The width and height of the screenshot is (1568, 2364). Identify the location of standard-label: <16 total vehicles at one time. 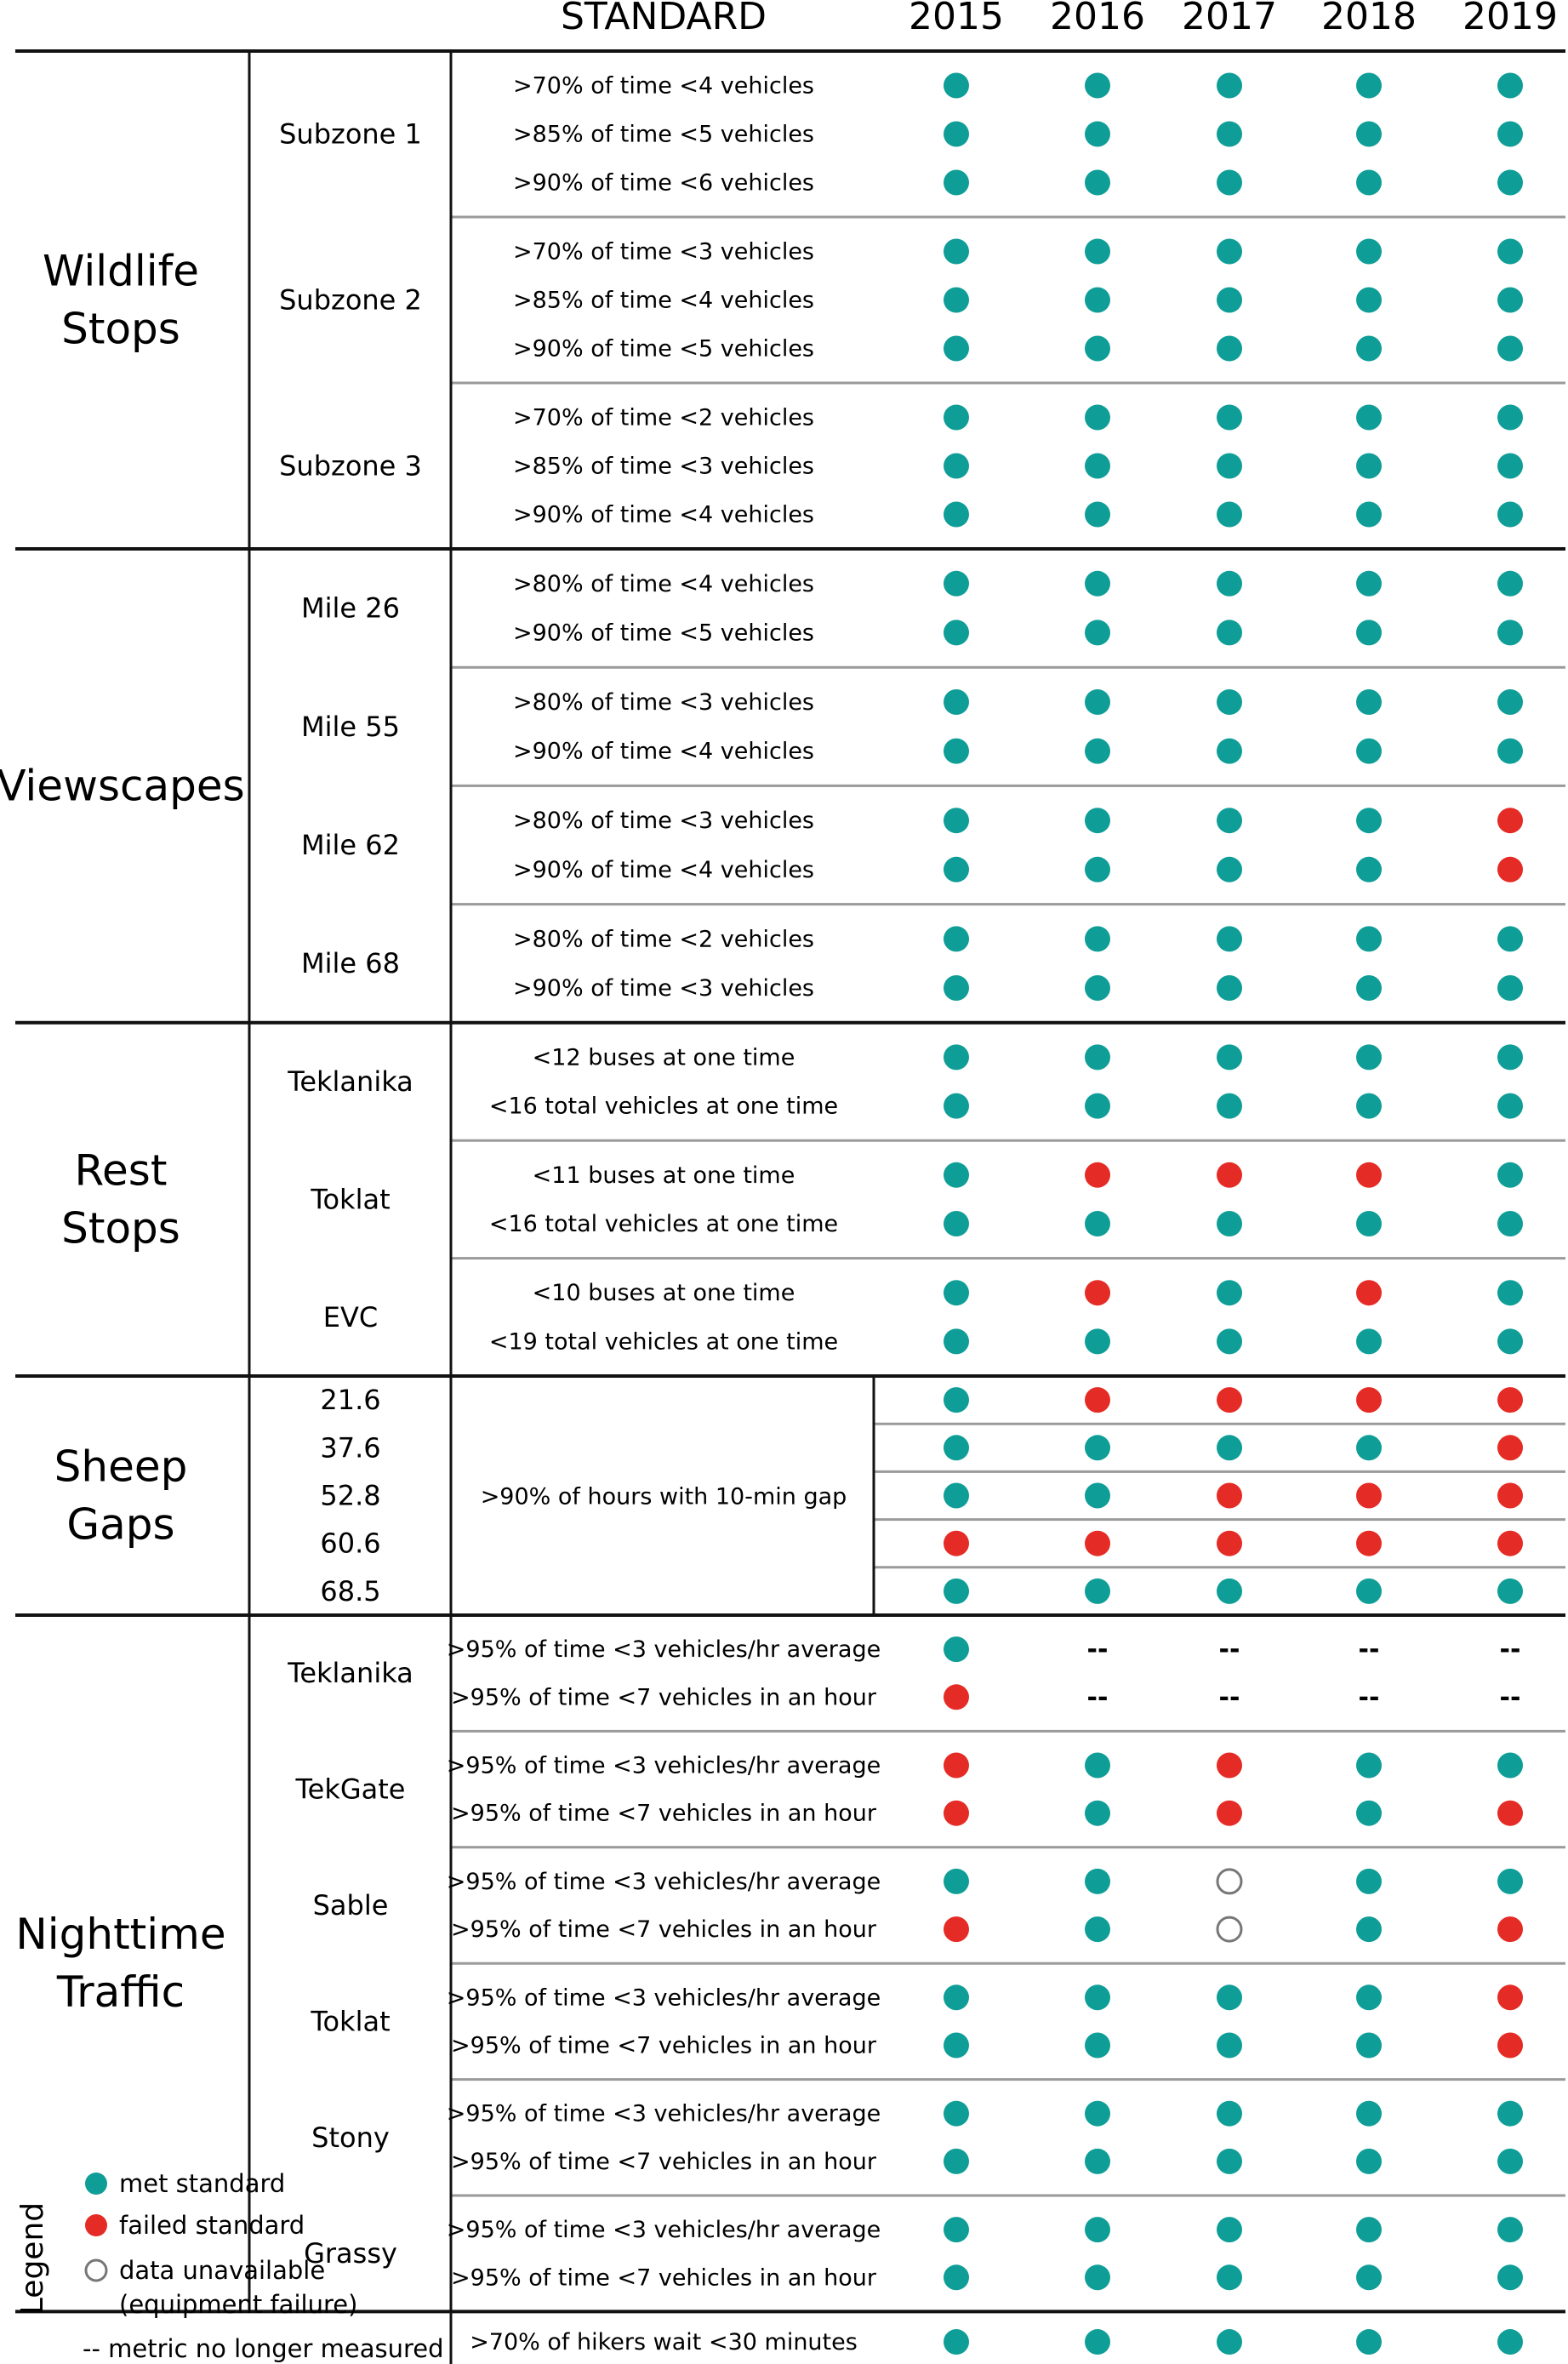
(663, 1224).